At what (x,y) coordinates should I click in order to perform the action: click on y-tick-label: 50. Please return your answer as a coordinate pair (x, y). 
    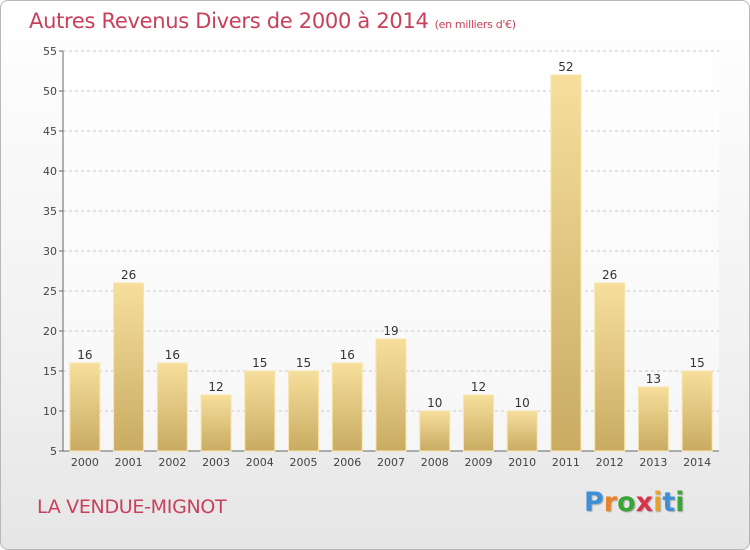
    Looking at the image, I should click on (50, 91).